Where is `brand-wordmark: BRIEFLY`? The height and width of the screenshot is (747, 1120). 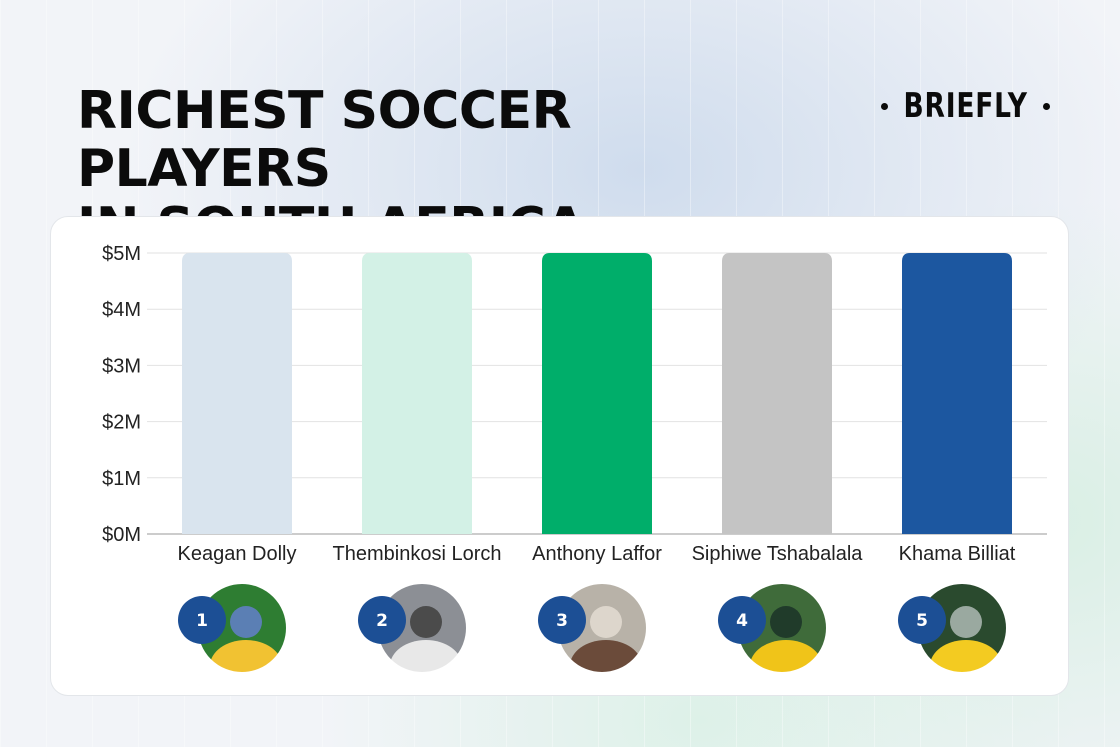
brand-wordmark: BRIEFLY is located at coordinates (965, 106).